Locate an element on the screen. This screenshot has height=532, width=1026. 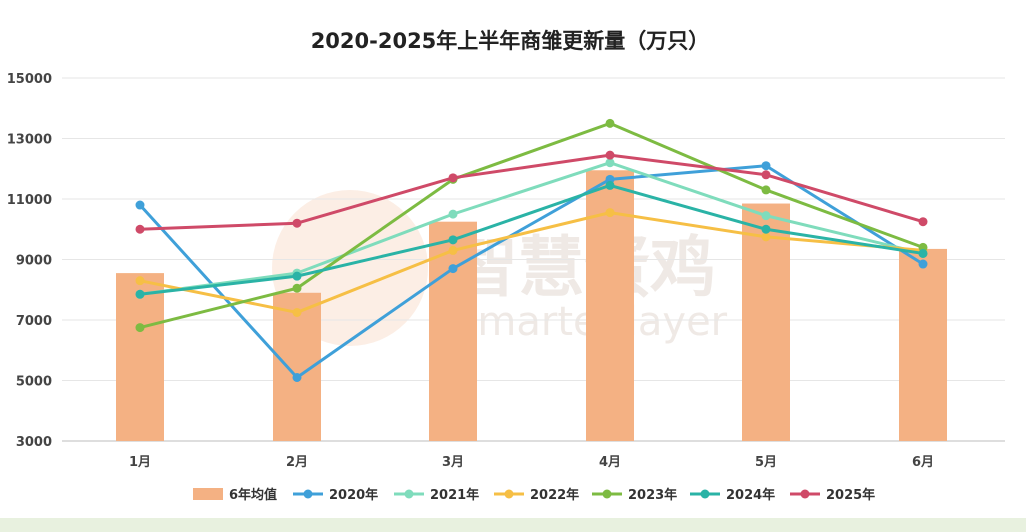
x-tick-label: 2月 is located at coordinates (297, 462).